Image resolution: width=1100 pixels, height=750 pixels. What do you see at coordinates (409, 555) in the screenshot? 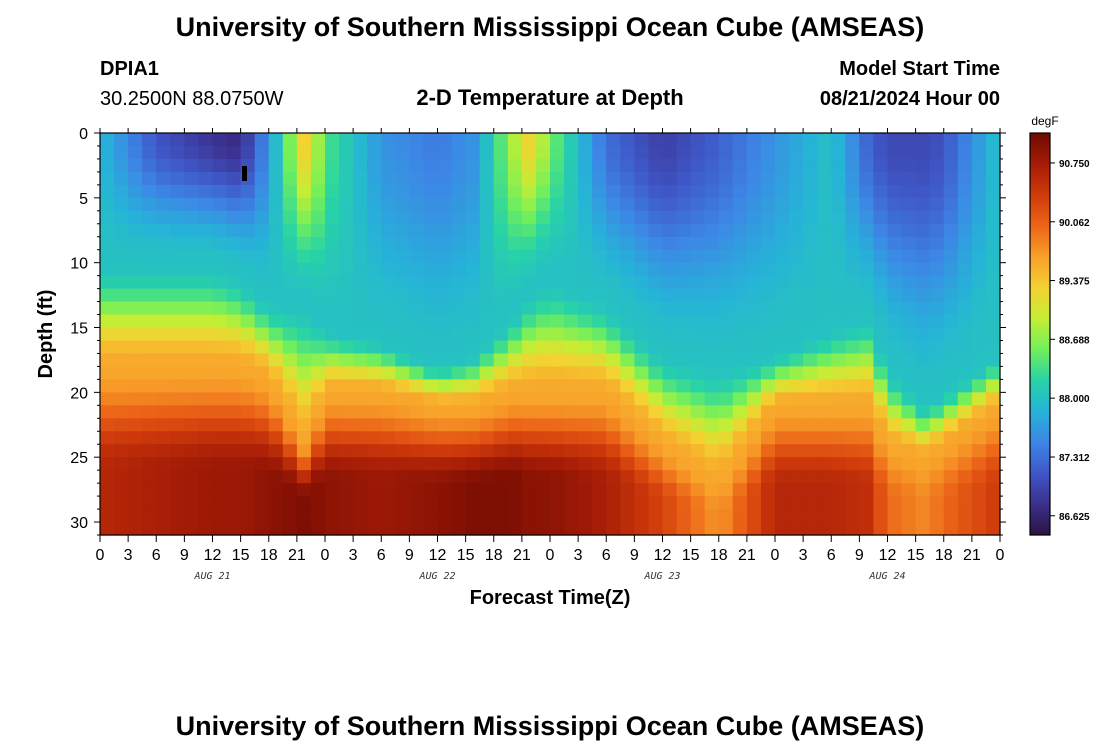
I see `x-tick-label: 9` at bounding box center [409, 555].